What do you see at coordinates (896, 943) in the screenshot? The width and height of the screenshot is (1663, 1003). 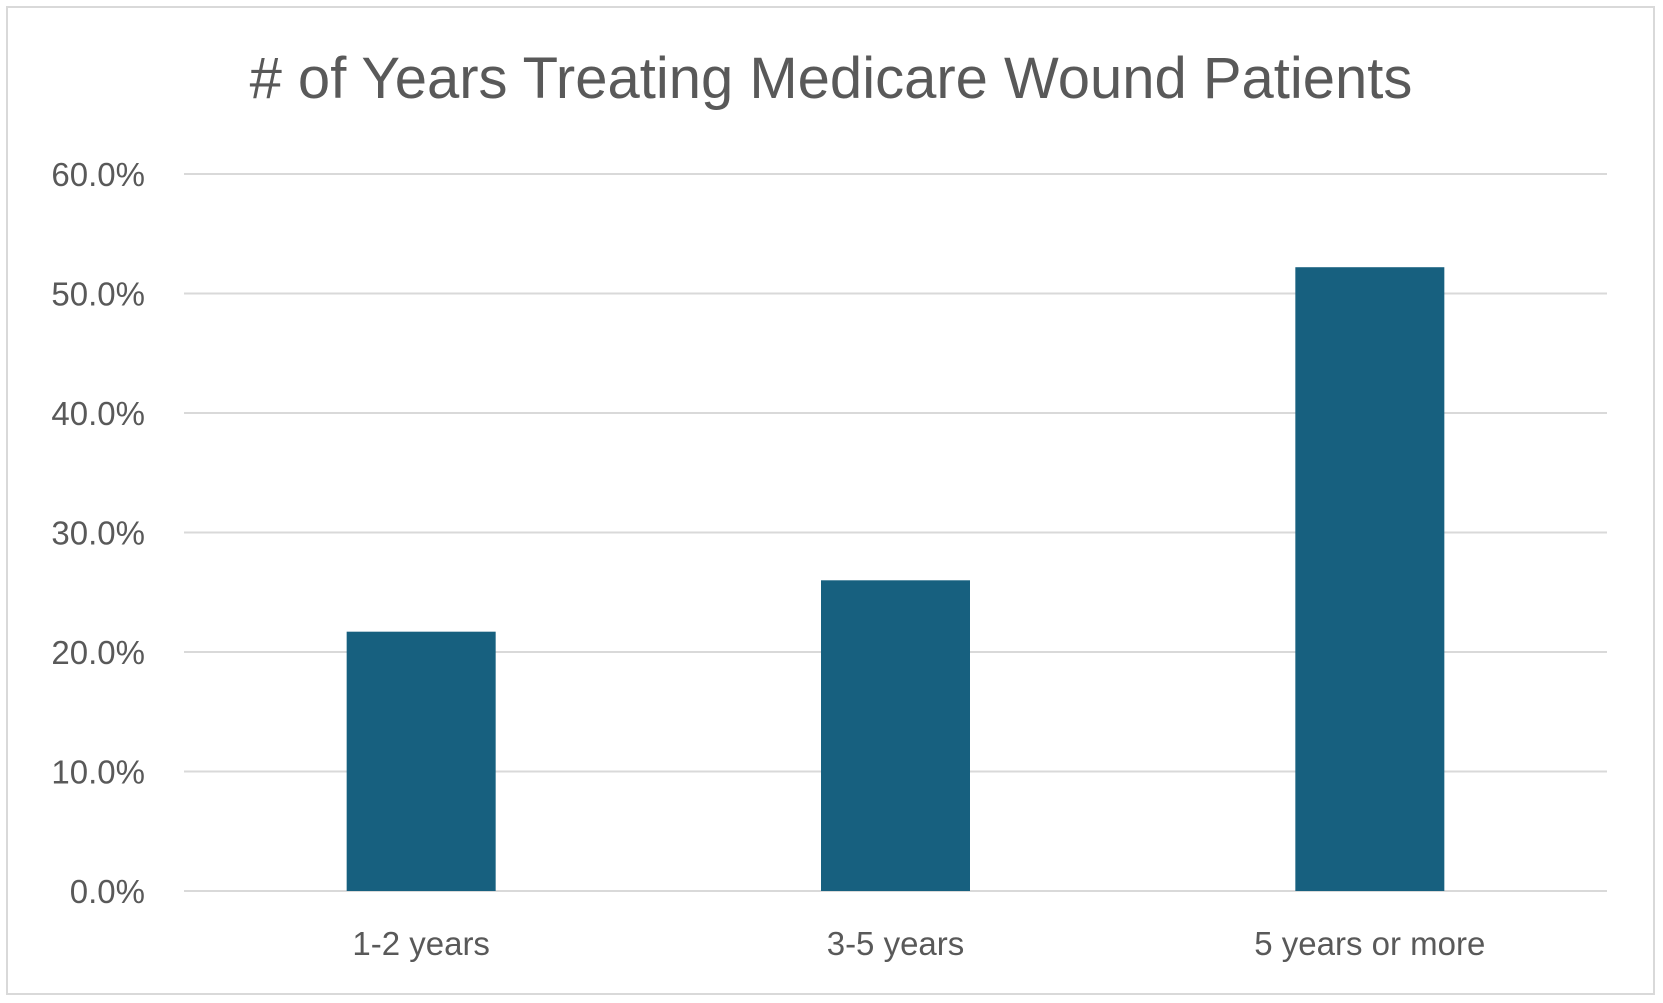 I see `x-tick-label: 3-5 years` at bounding box center [896, 943].